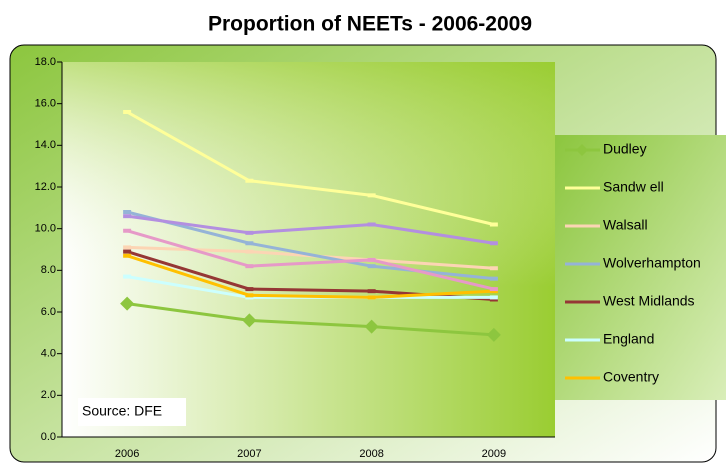 Image resolution: width=726 pixels, height=473 pixels. I want to click on annotation: Source: DFE, so click(122, 411).